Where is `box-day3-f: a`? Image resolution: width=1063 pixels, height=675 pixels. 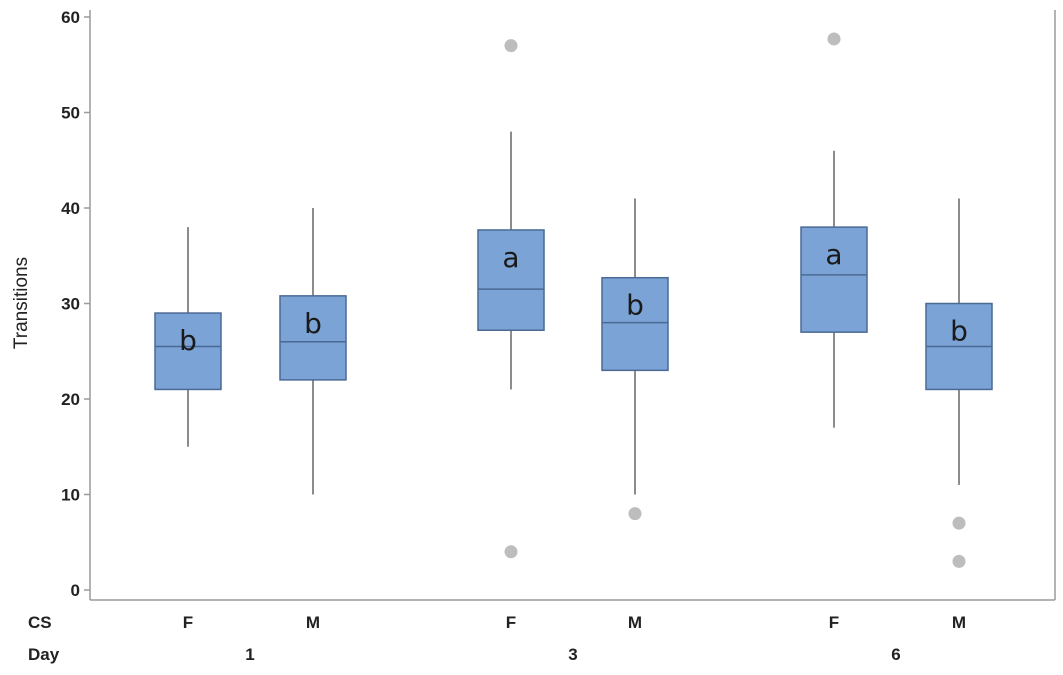
box-day3-f: a is located at coordinates (511, 299).